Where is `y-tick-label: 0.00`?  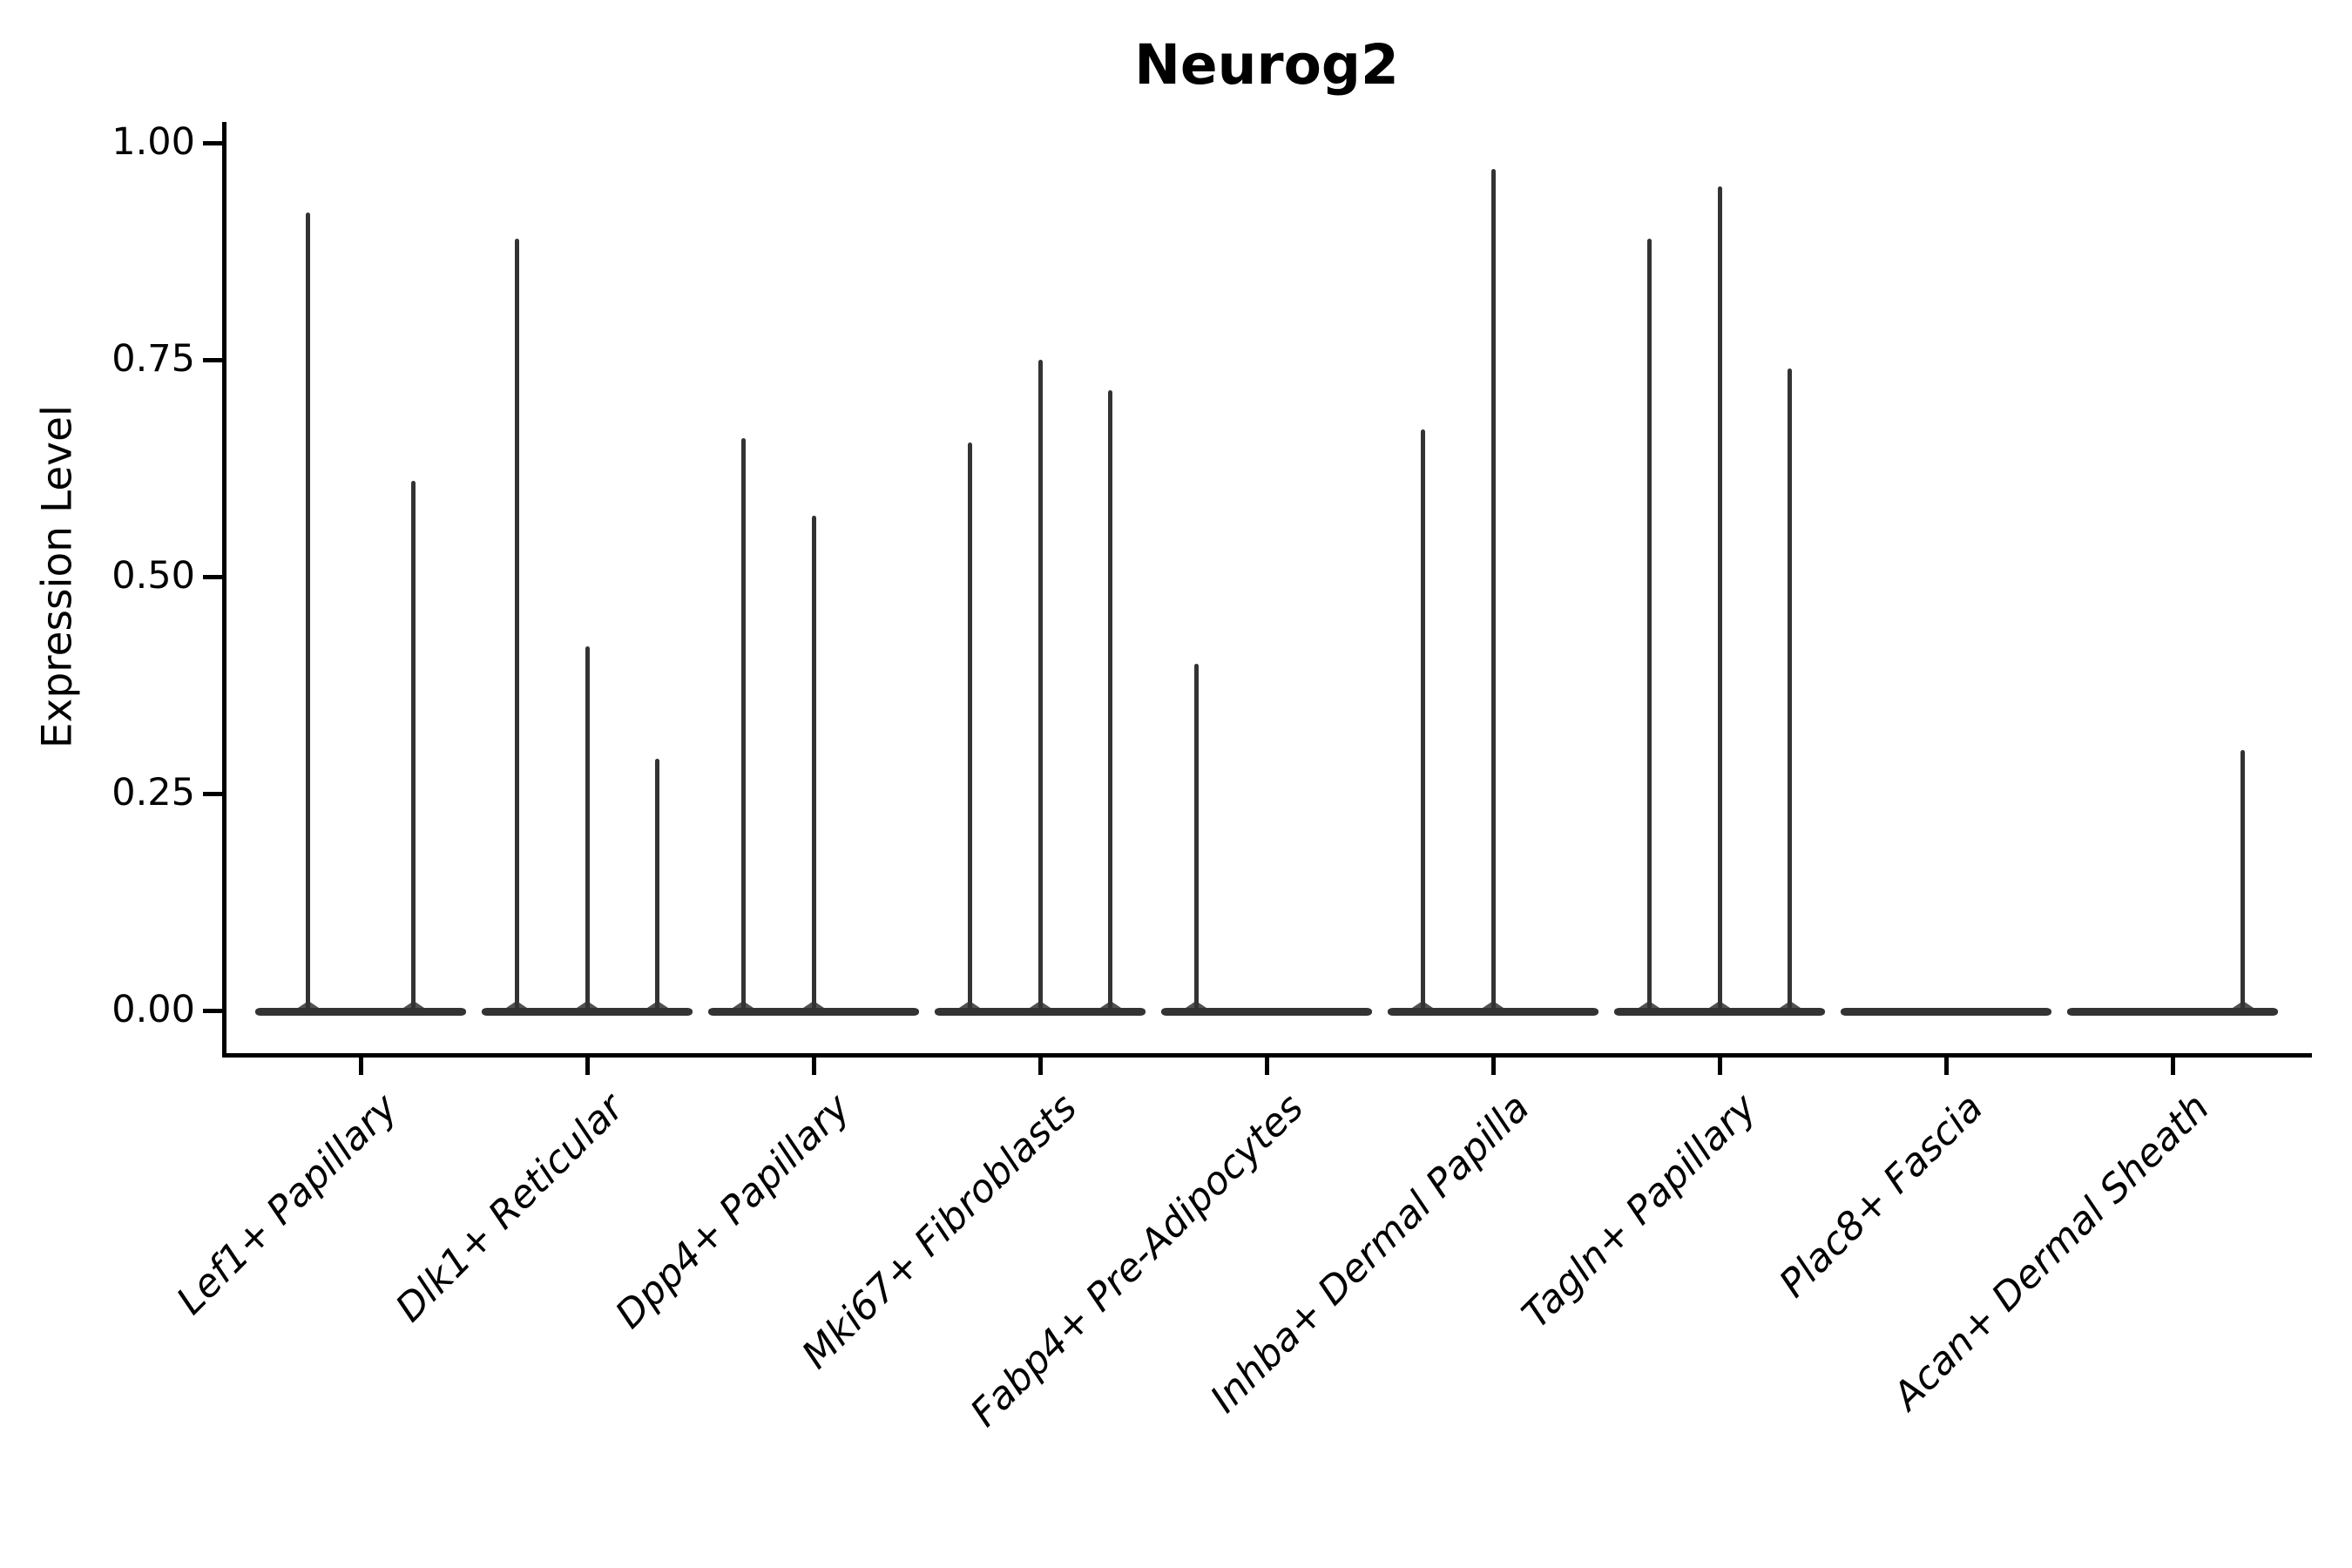
y-tick-label: 0.00 is located at coordinates (153, 1009).